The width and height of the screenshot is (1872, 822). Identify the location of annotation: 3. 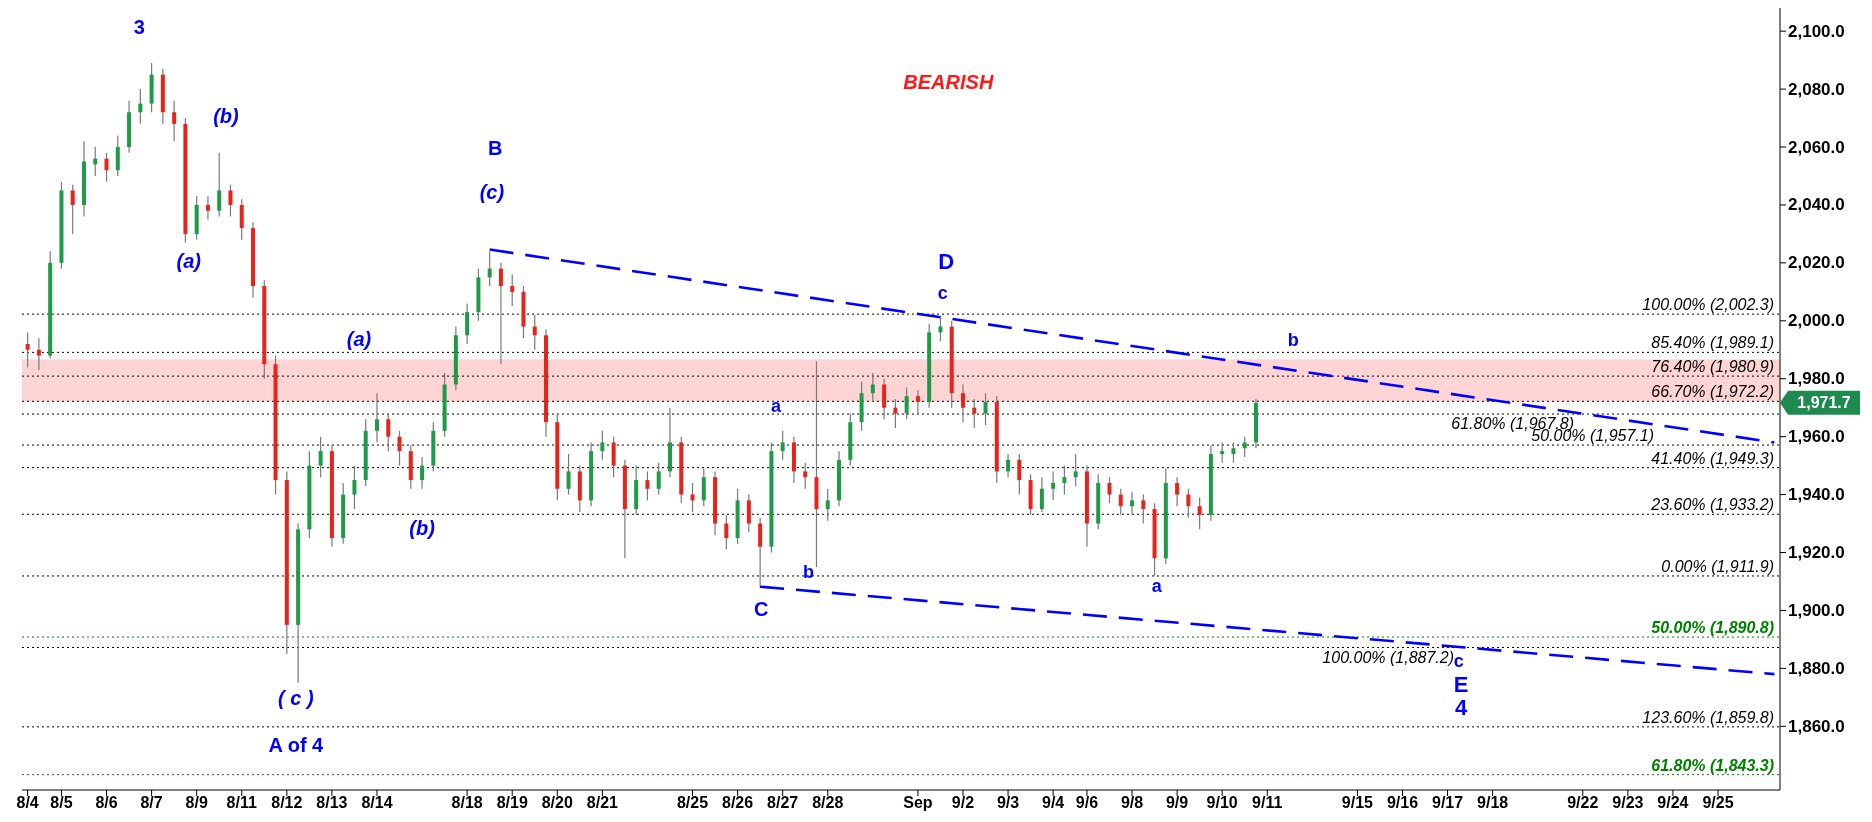
(139, 26).